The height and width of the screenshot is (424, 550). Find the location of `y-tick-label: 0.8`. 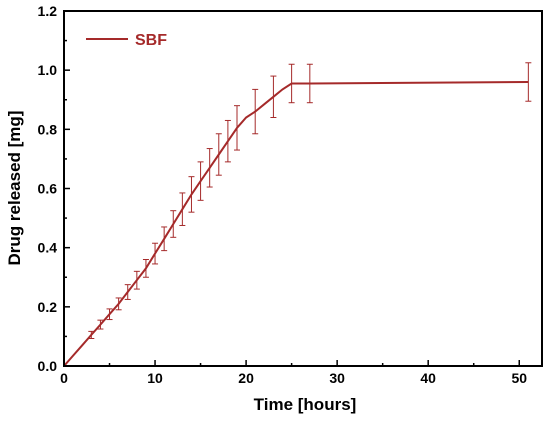

y-tick-label: 0.8 is located at coordinates (48, 129).